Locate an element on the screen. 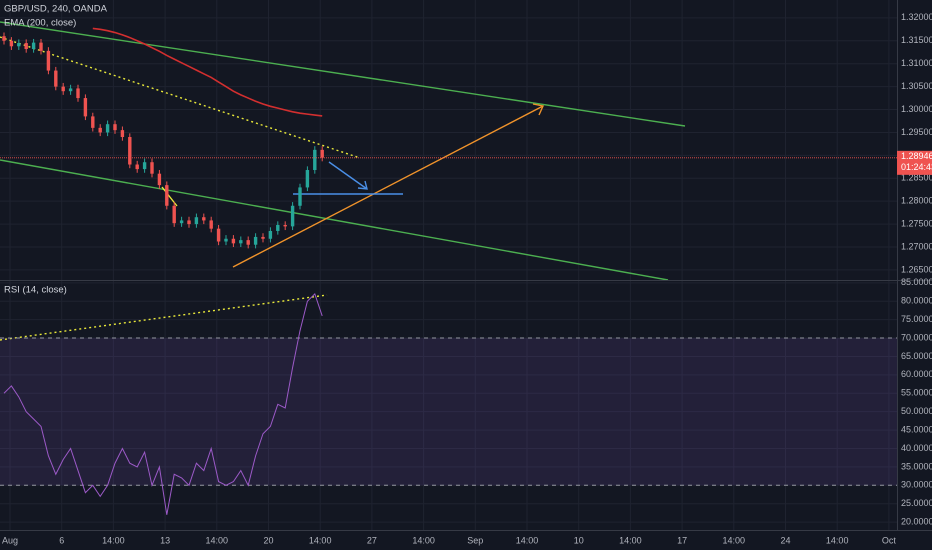 The image size is (932, 550). x-tick-label: 27 is located at coordinates (372, 540).